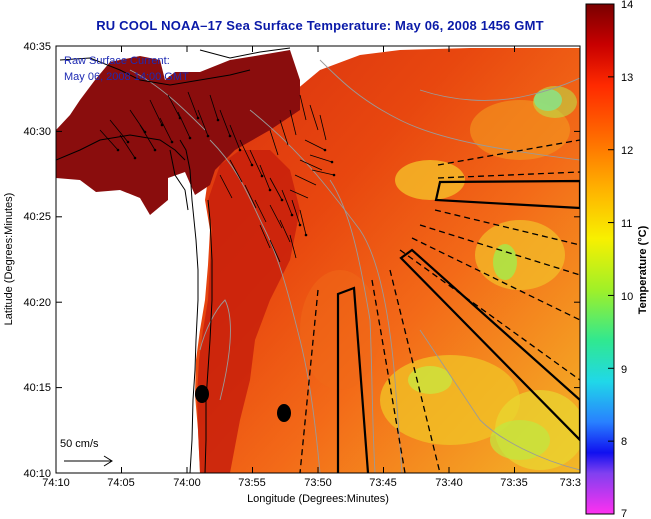 The width and height of the screenshot is (651, 519). What do you see at coordinates (643, 269) in the screenshot?
I see `colorbar-label: Temperature (°C)` at bounding box center [643, 269].